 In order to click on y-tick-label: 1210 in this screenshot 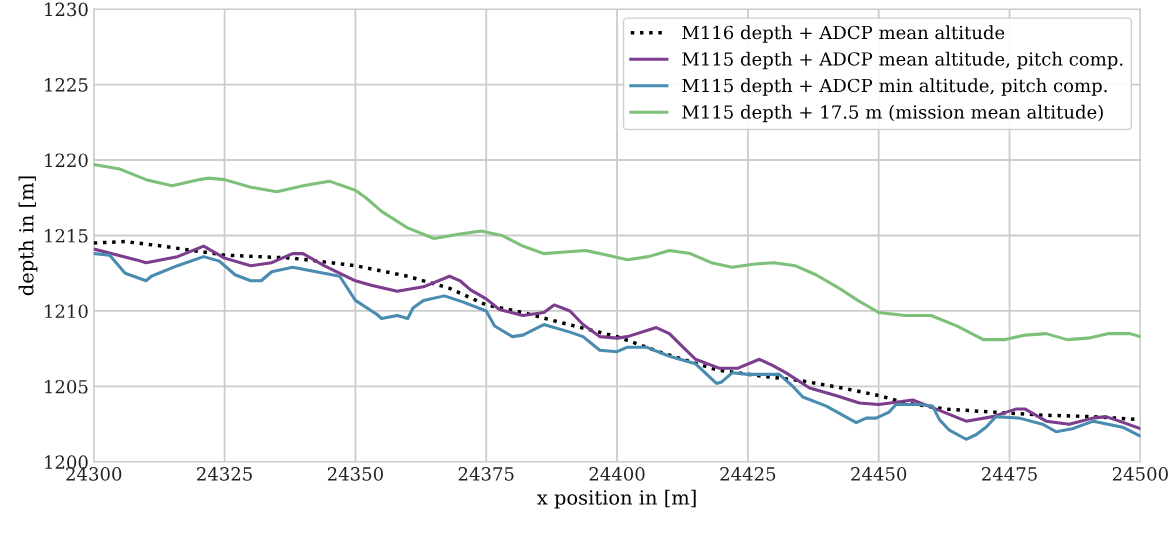, I will do `click(66, 311)`.